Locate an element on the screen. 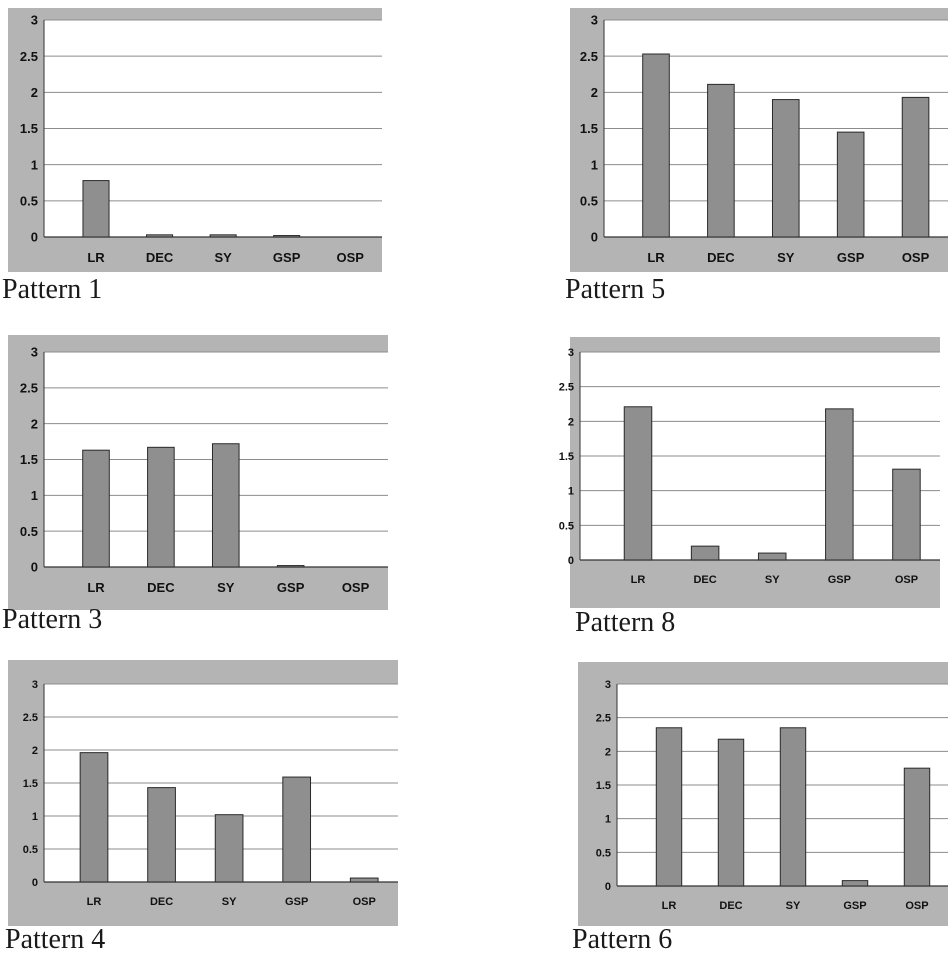 Image resolution: width=948 pixels, height=969 pixels. chart-caption: Pattern 5 is located at coordinates (615, 289).